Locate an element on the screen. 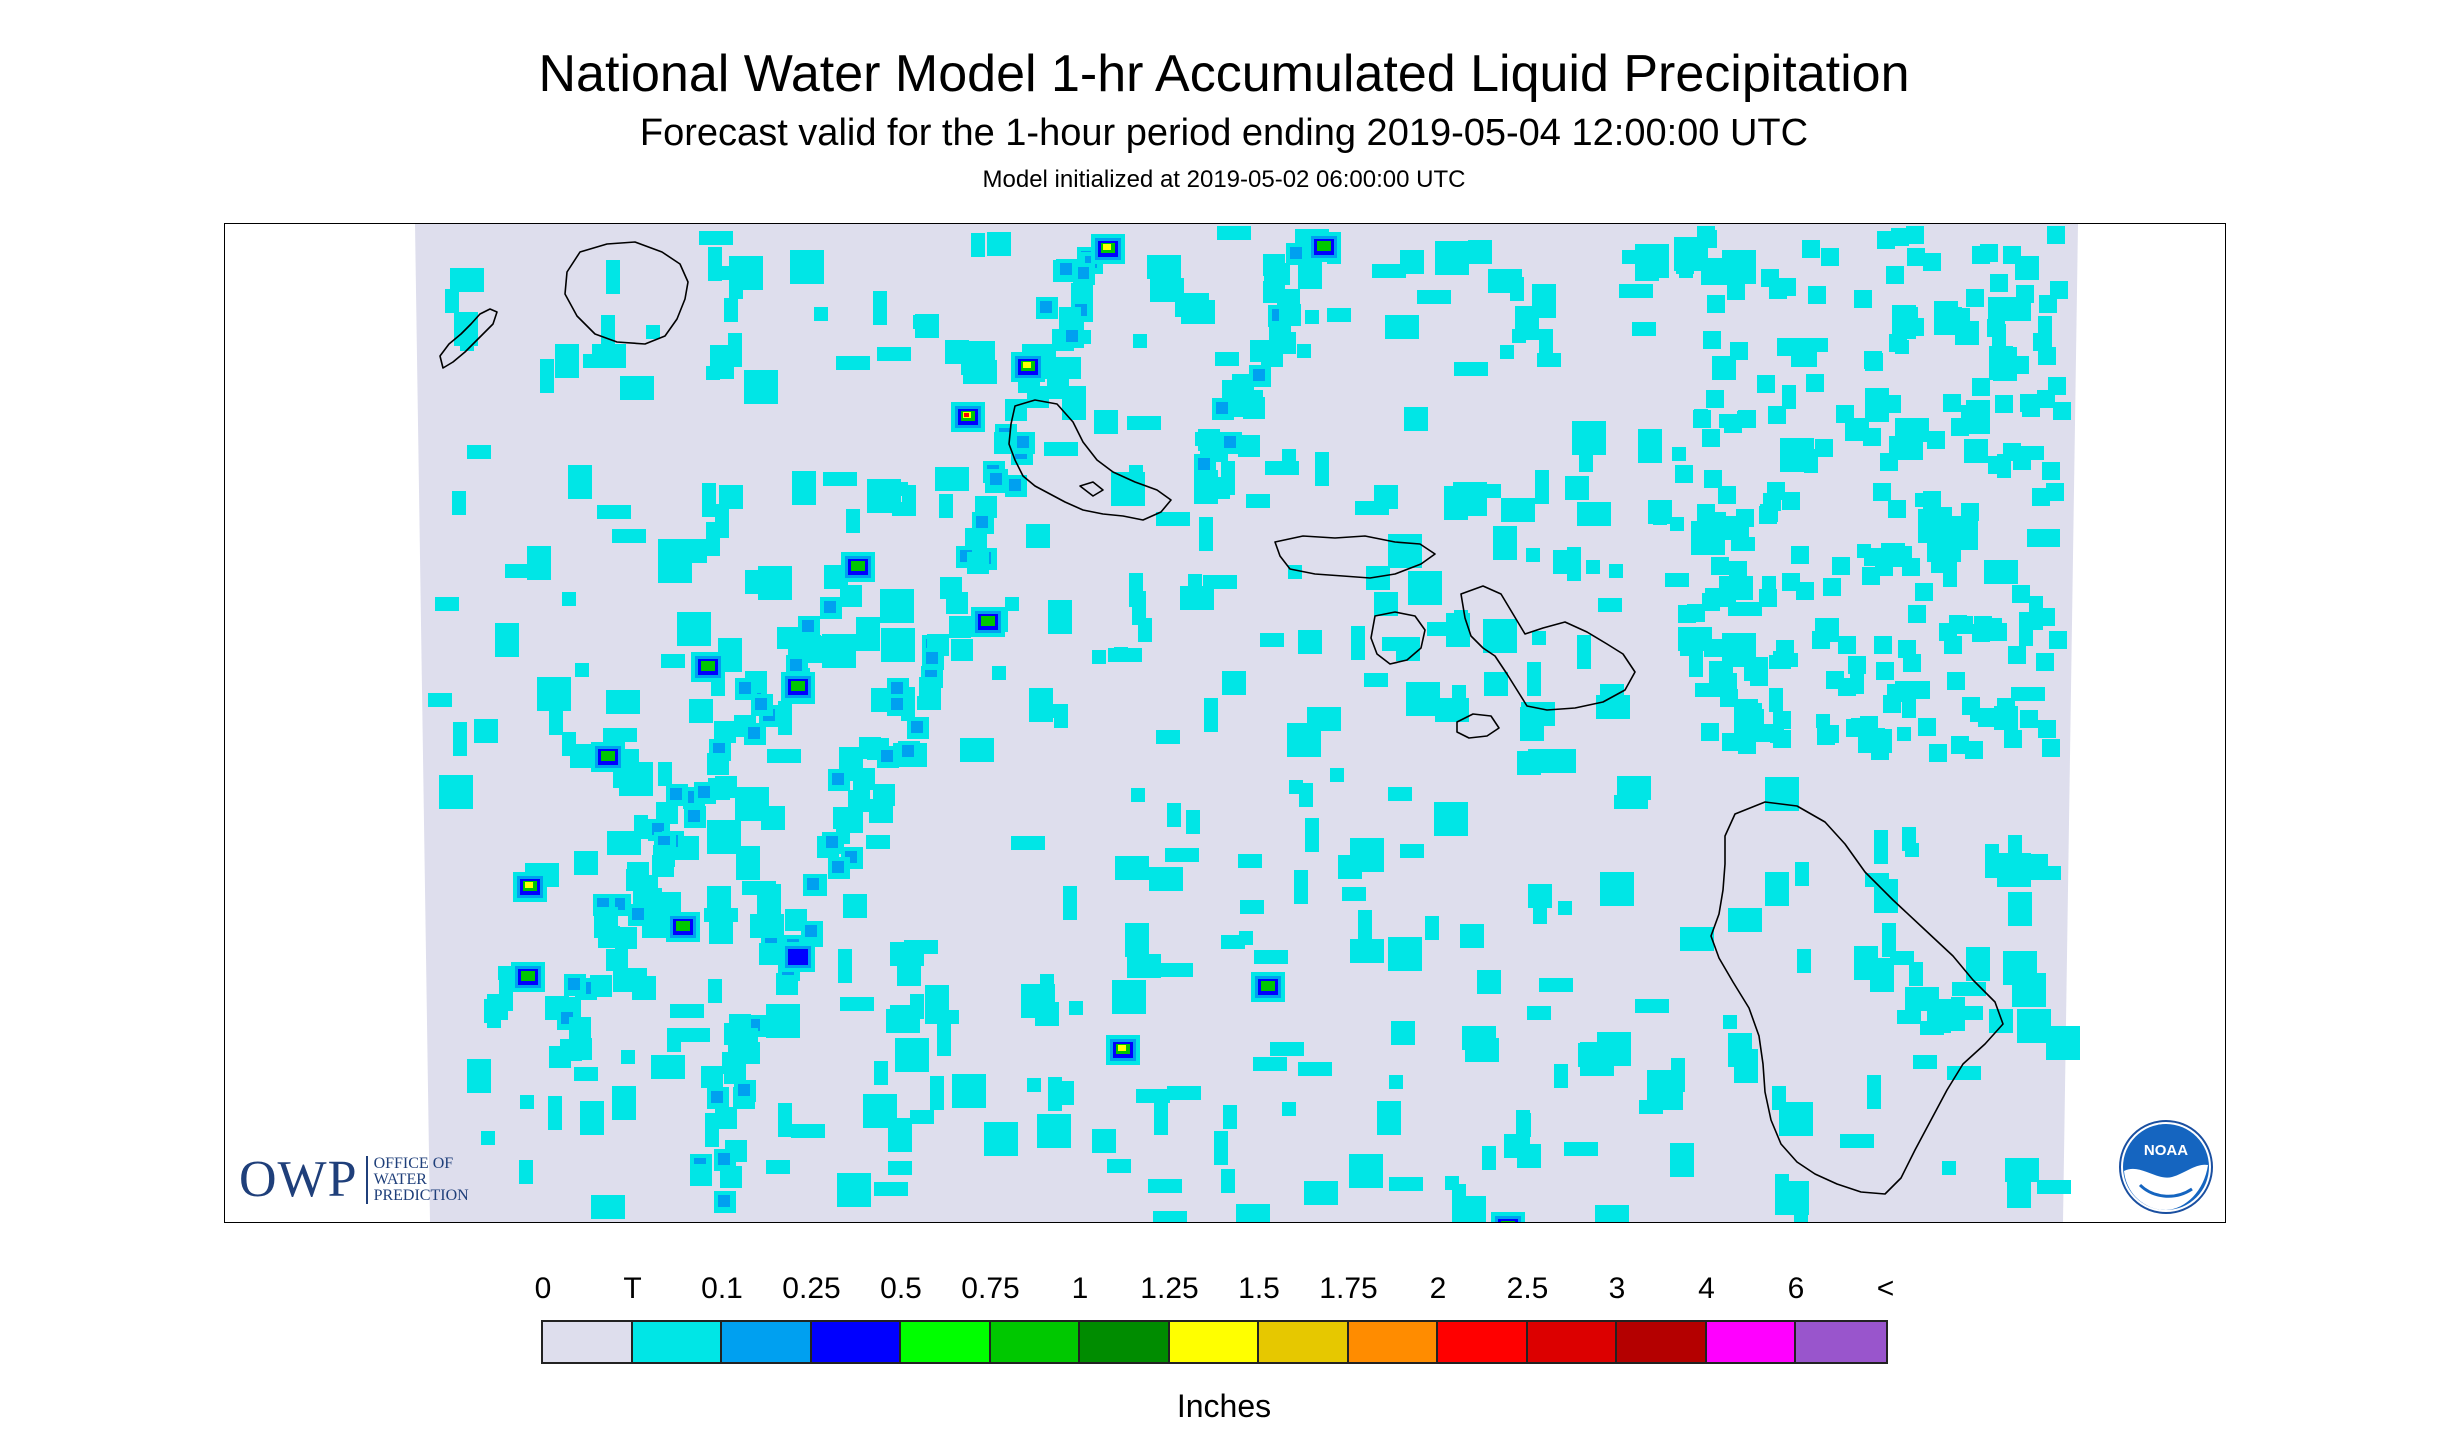  legend-label: < is located at coordinates (1885, 1288).